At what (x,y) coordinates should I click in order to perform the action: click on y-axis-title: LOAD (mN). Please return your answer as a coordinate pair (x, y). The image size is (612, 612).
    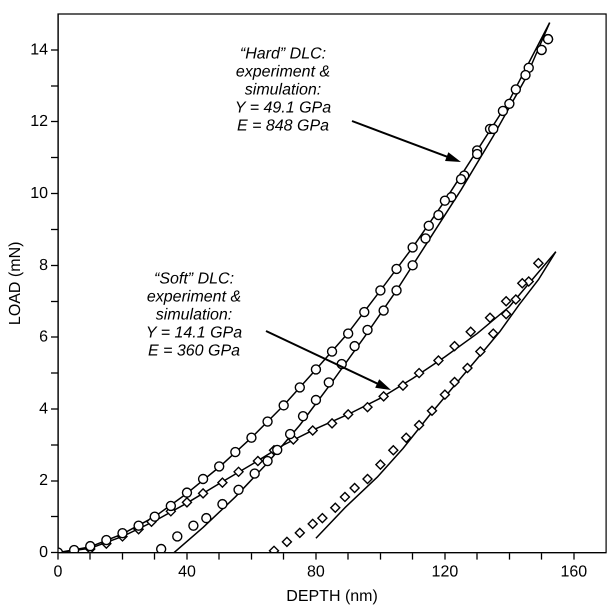
    Looking at the image, I should click on (15, 284).